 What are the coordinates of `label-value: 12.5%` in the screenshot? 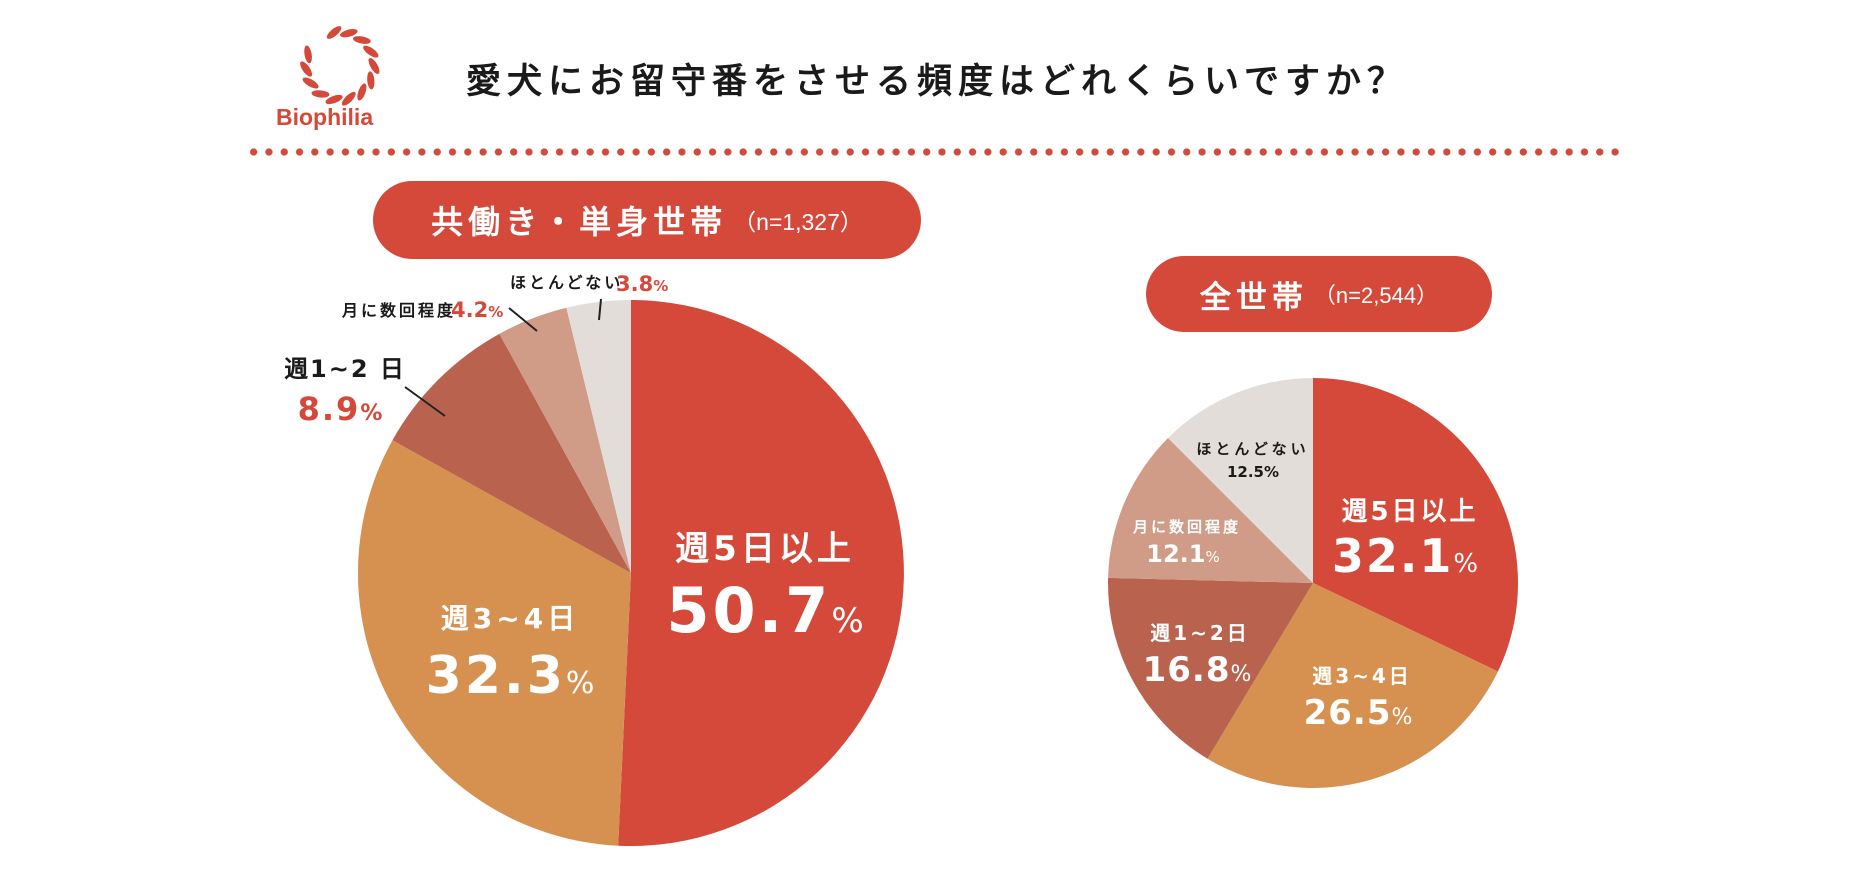 It's located at (1253, 472).